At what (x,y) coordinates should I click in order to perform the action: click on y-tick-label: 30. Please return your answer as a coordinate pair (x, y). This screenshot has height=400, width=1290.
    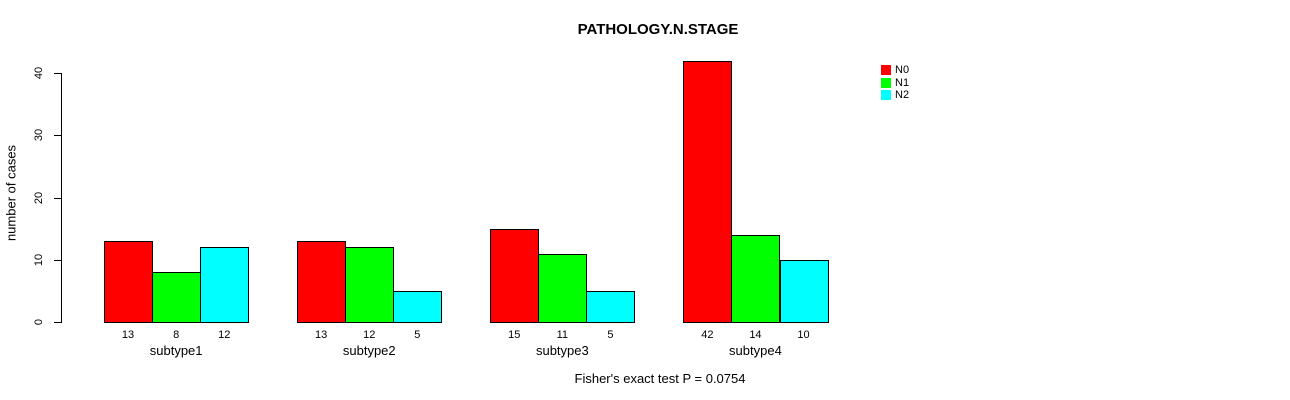
    Looking at the image, I should click on (39, 135).